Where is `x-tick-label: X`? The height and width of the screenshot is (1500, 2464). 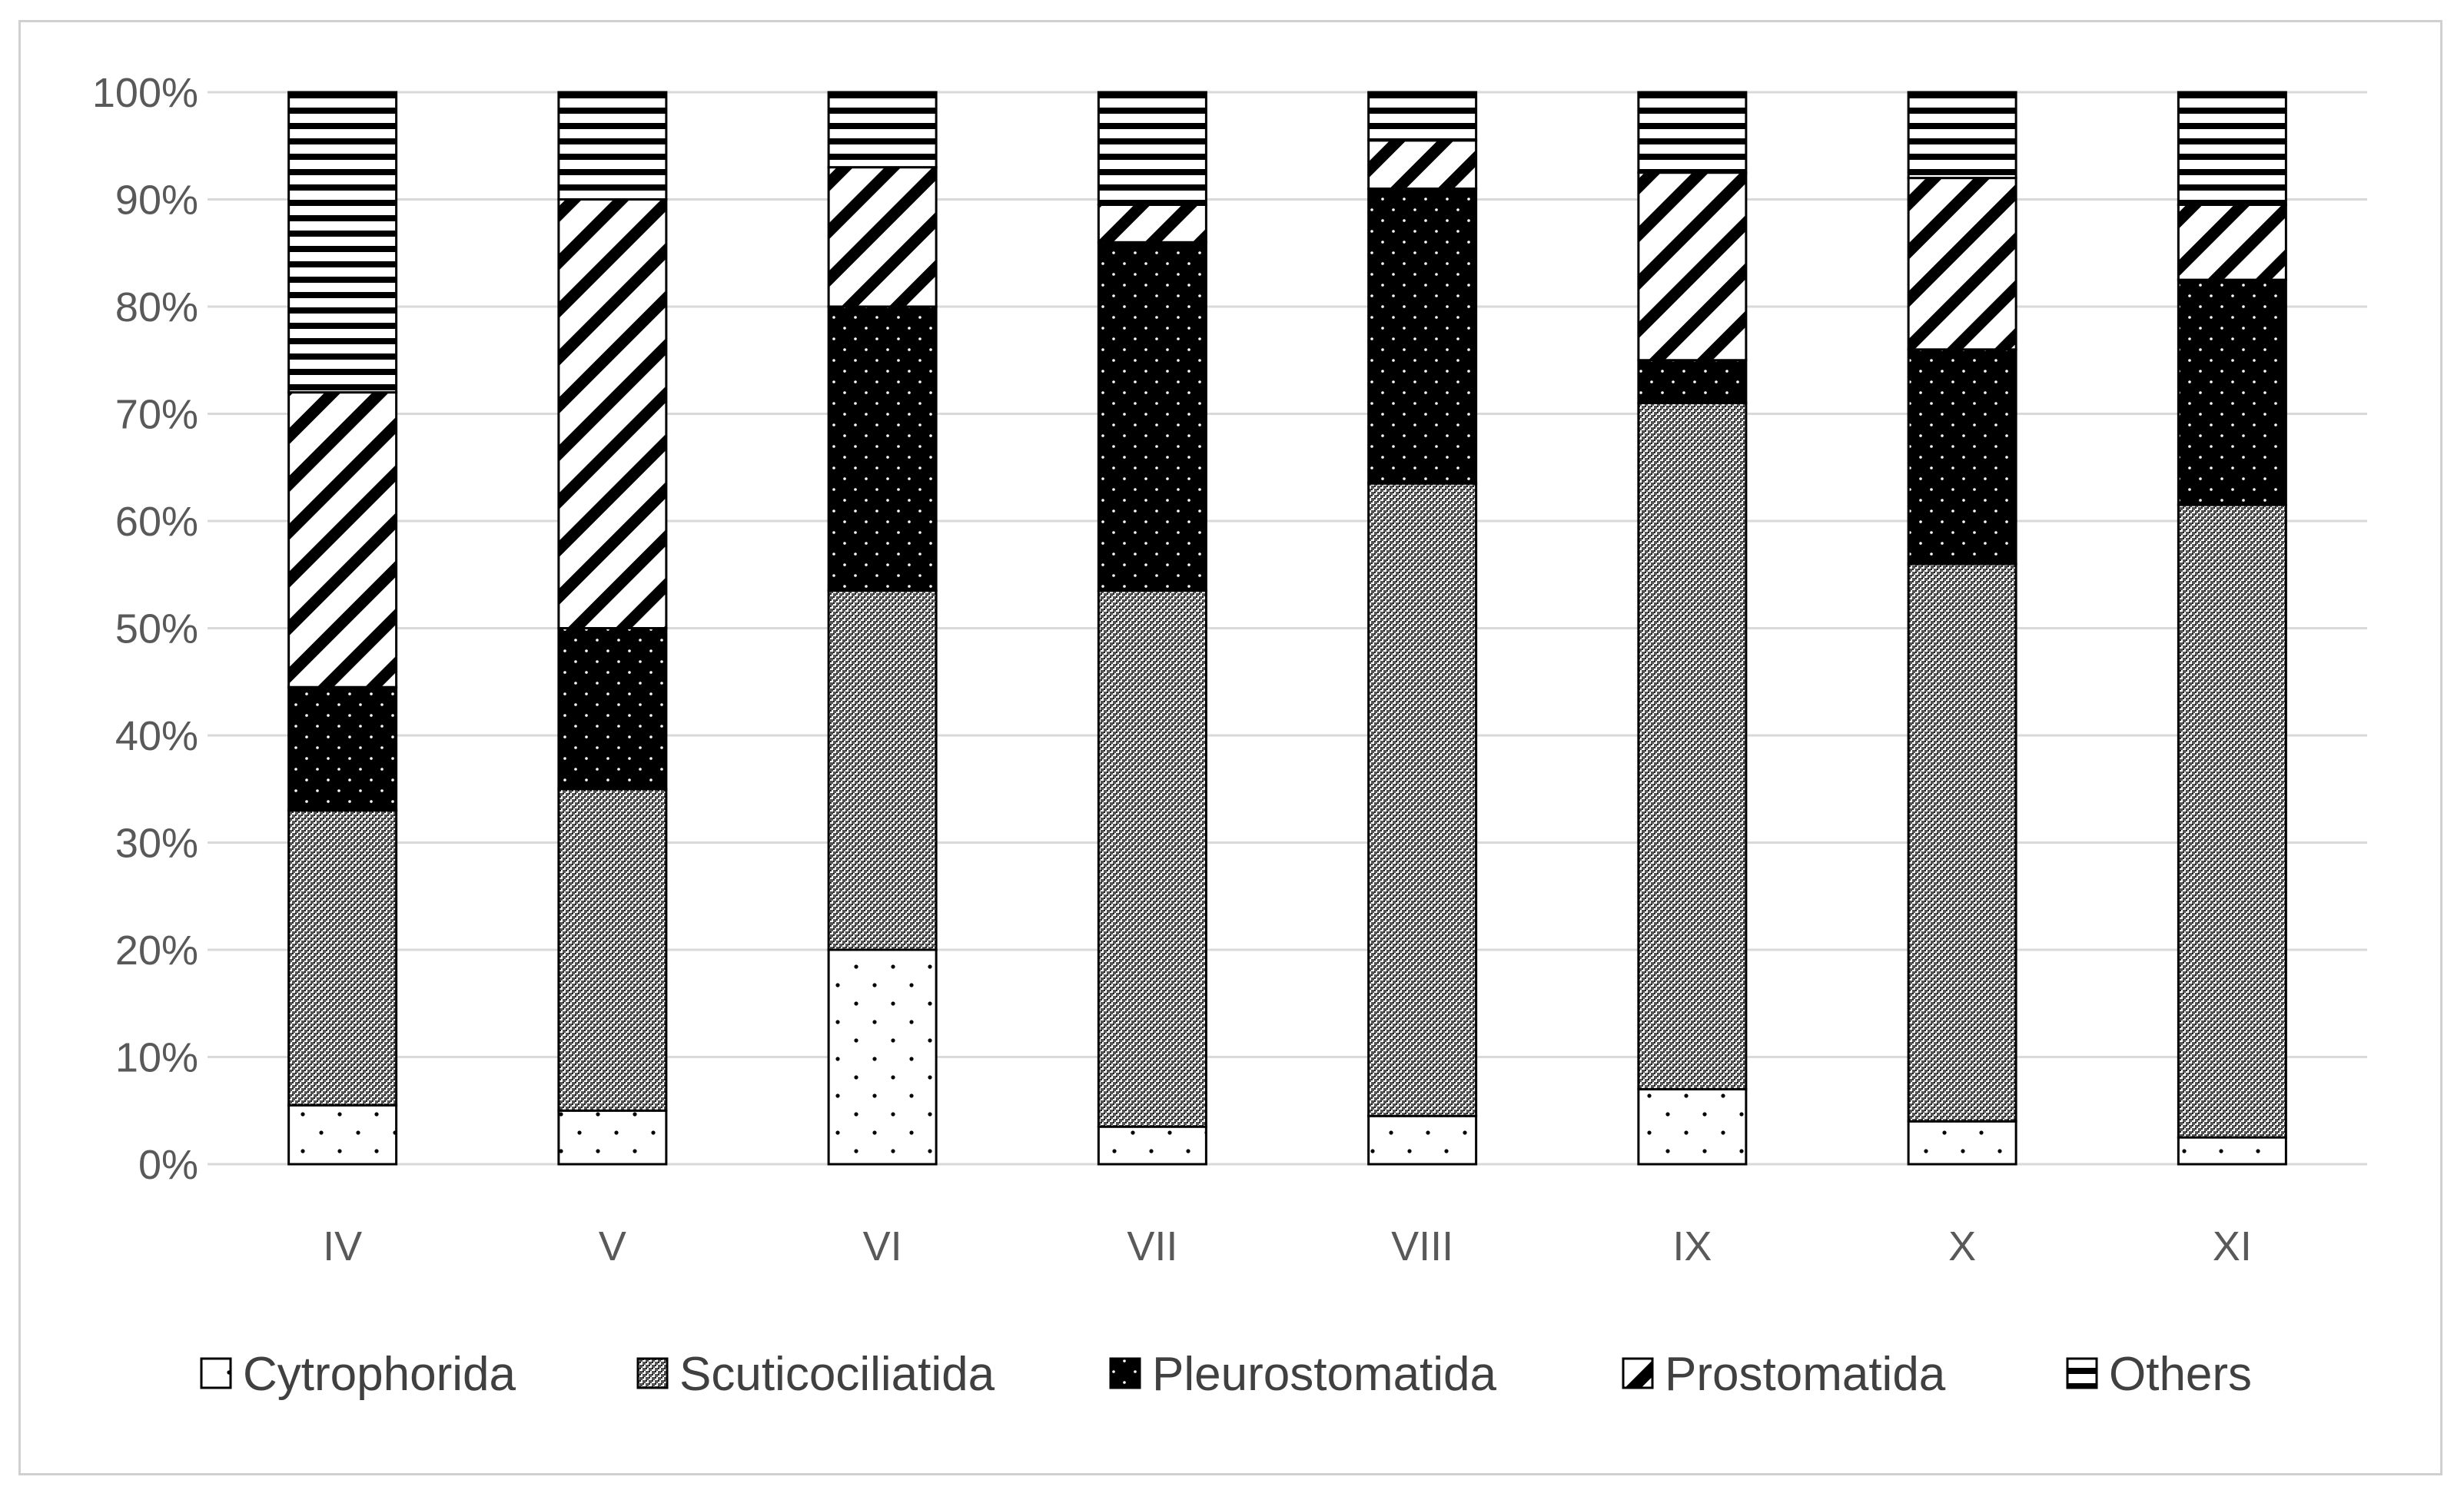 x-tick-label: X is located at coordinates (1962, 1246).